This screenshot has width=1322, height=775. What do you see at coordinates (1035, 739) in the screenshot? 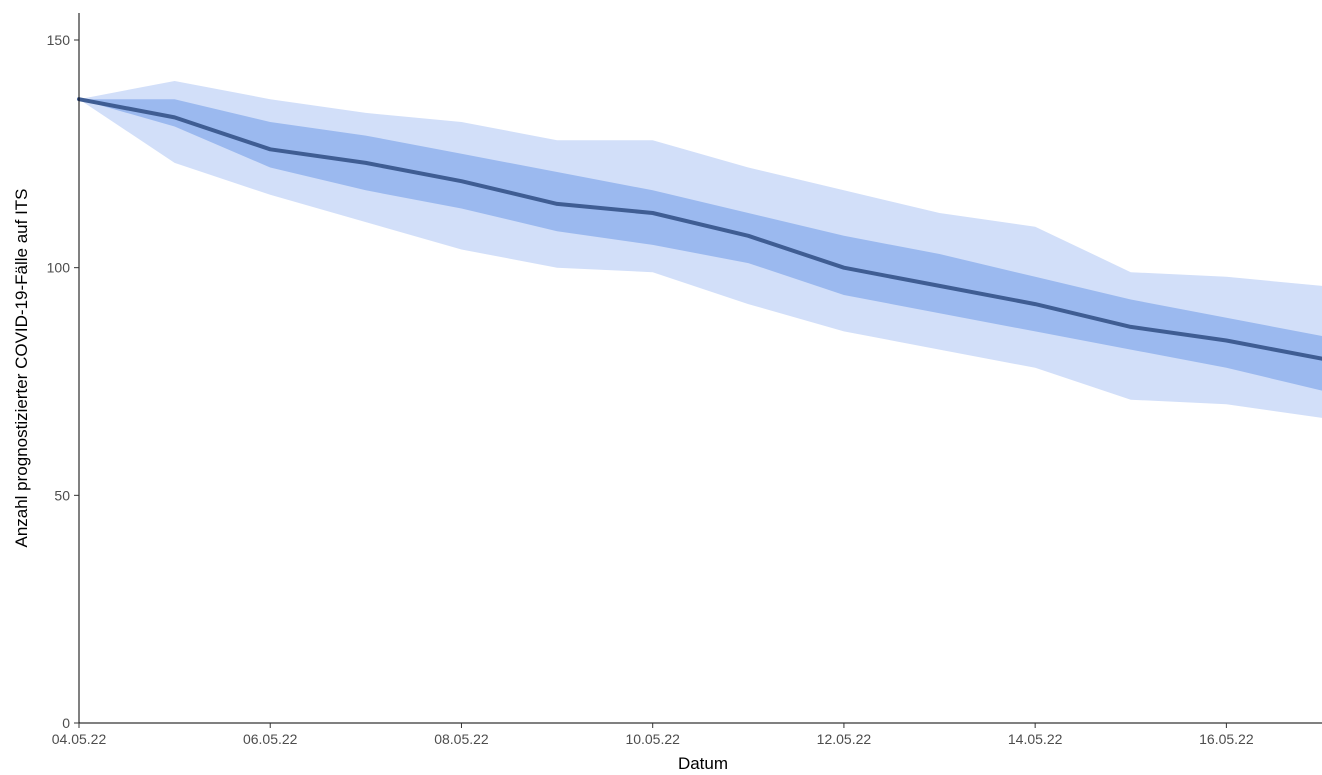
I see `x-tick-label: 14.05.22` at bounding box center [1035, 739].